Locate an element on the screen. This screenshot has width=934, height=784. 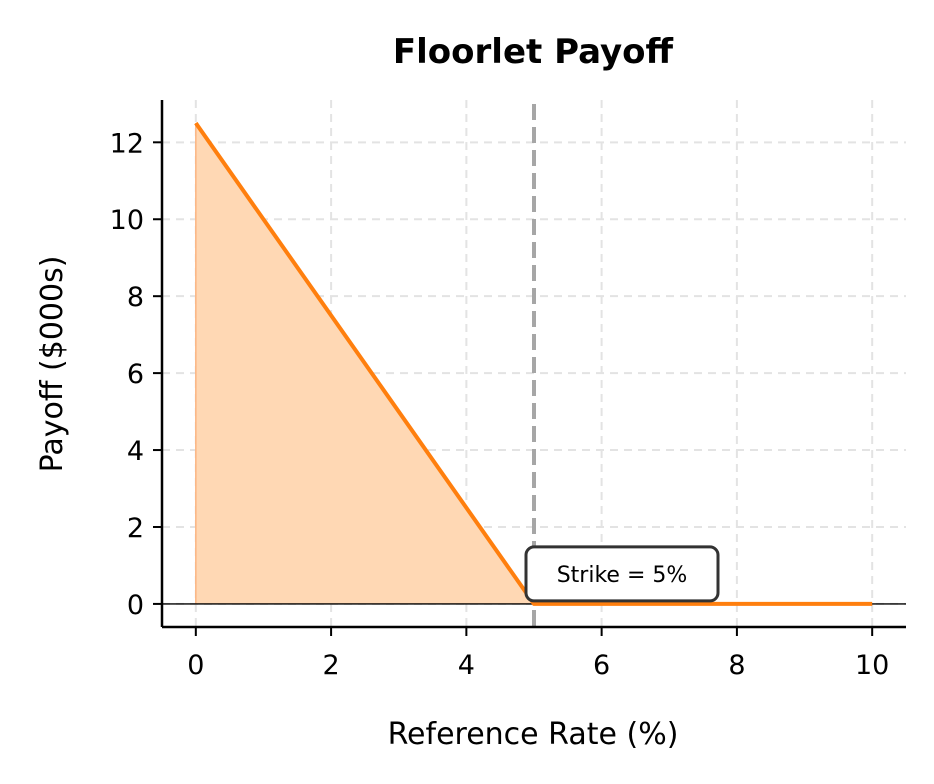
y-axis-label: Payoff ($000s) is located at coordinates (52, 364).